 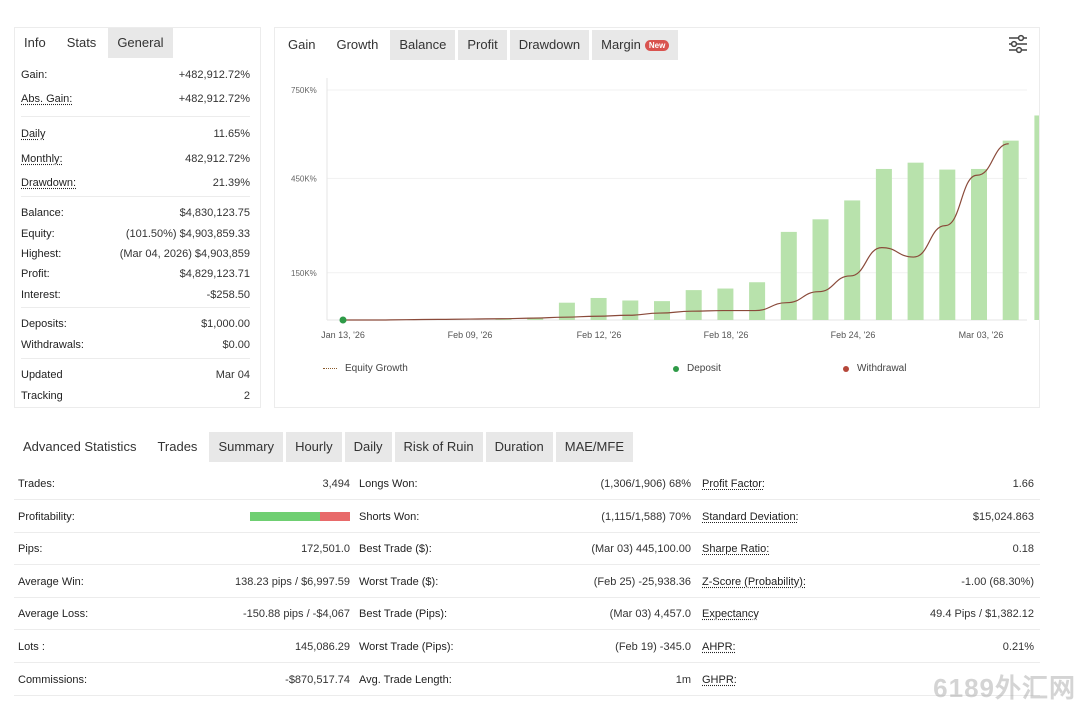 I want to click on info-label: Gain:, so click(x=34, y=75).